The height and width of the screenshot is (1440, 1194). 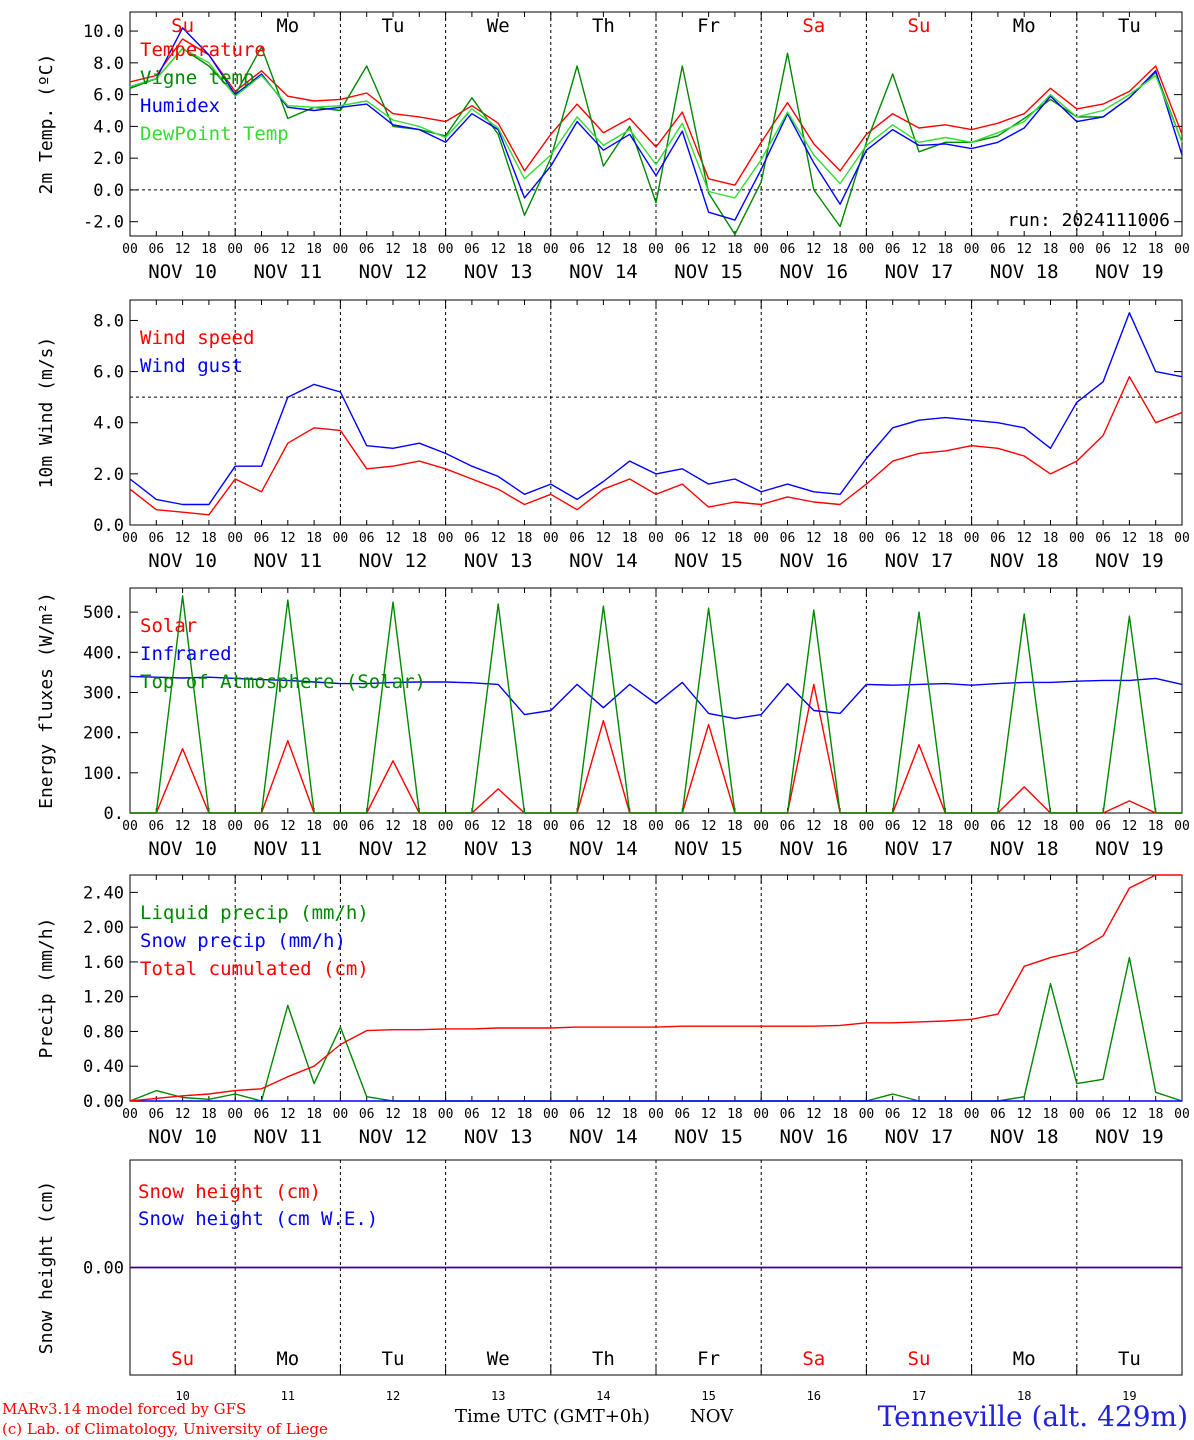 I want to click on legend-entry: Snow height (cm), so click(x=229, y=1192).